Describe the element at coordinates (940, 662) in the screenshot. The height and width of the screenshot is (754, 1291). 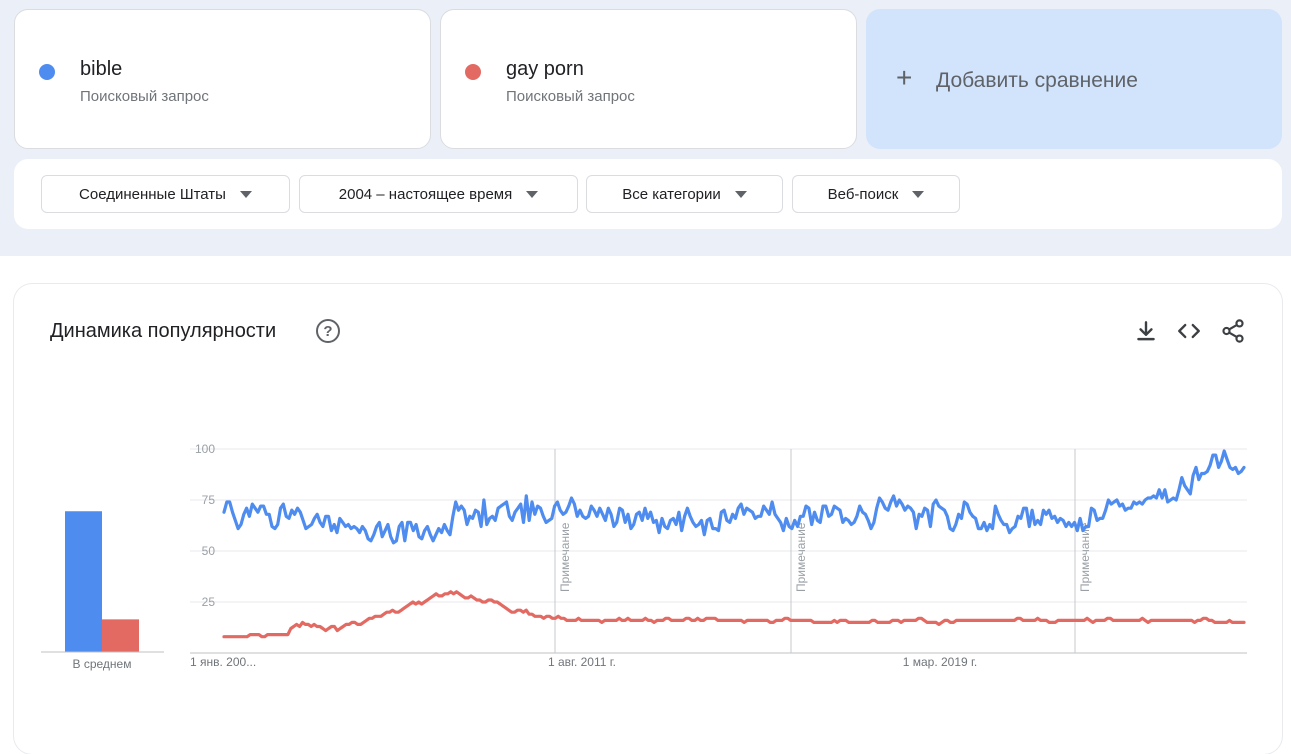
I see `x-tick-label: 1 мар. 2019 г.` at that location.